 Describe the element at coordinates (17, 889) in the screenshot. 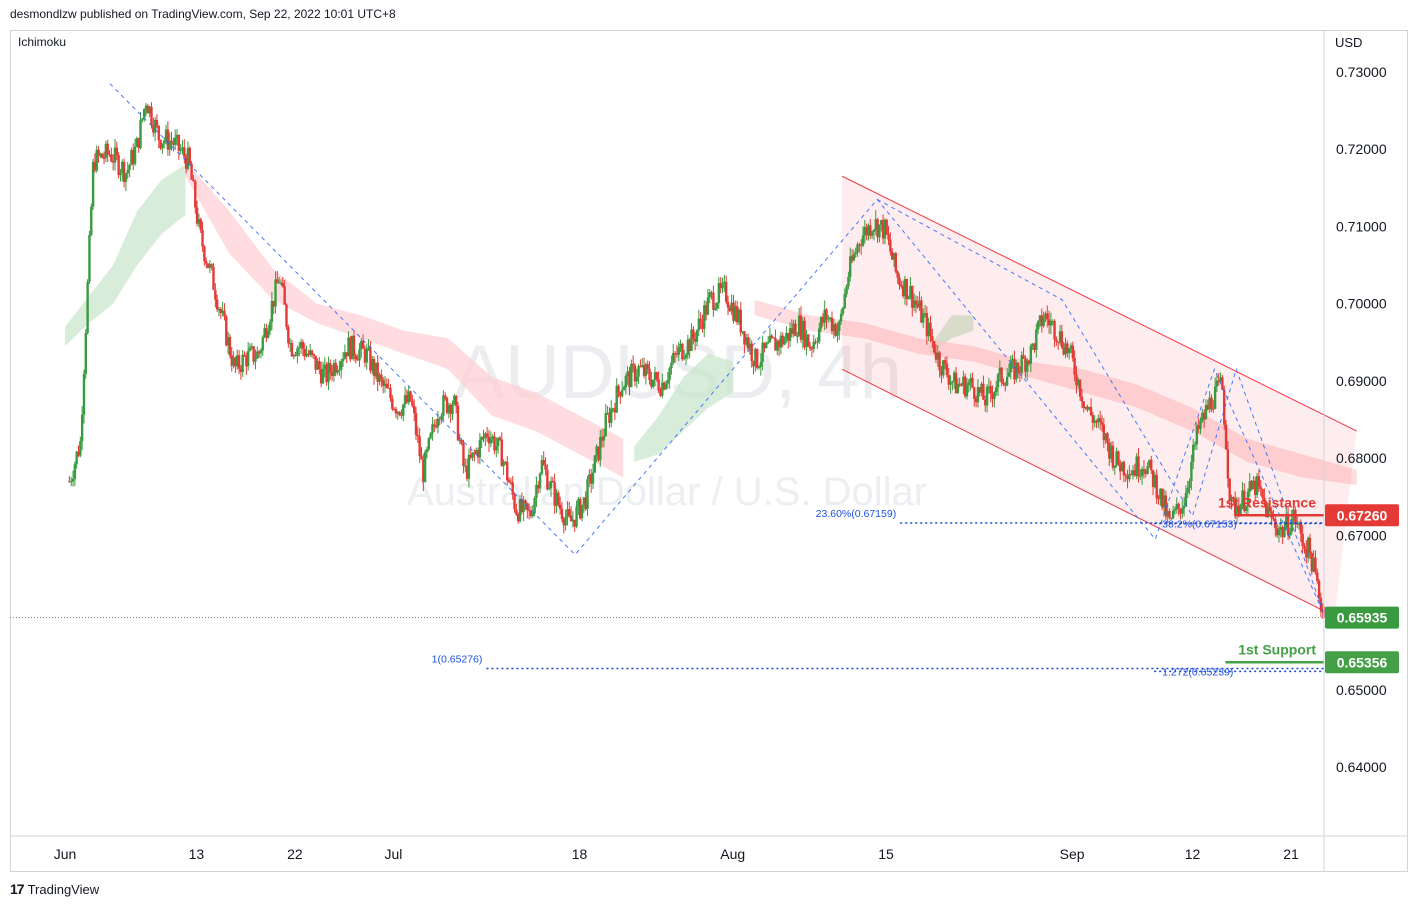

I see `tradingview-logo-icon: 17` at that location.